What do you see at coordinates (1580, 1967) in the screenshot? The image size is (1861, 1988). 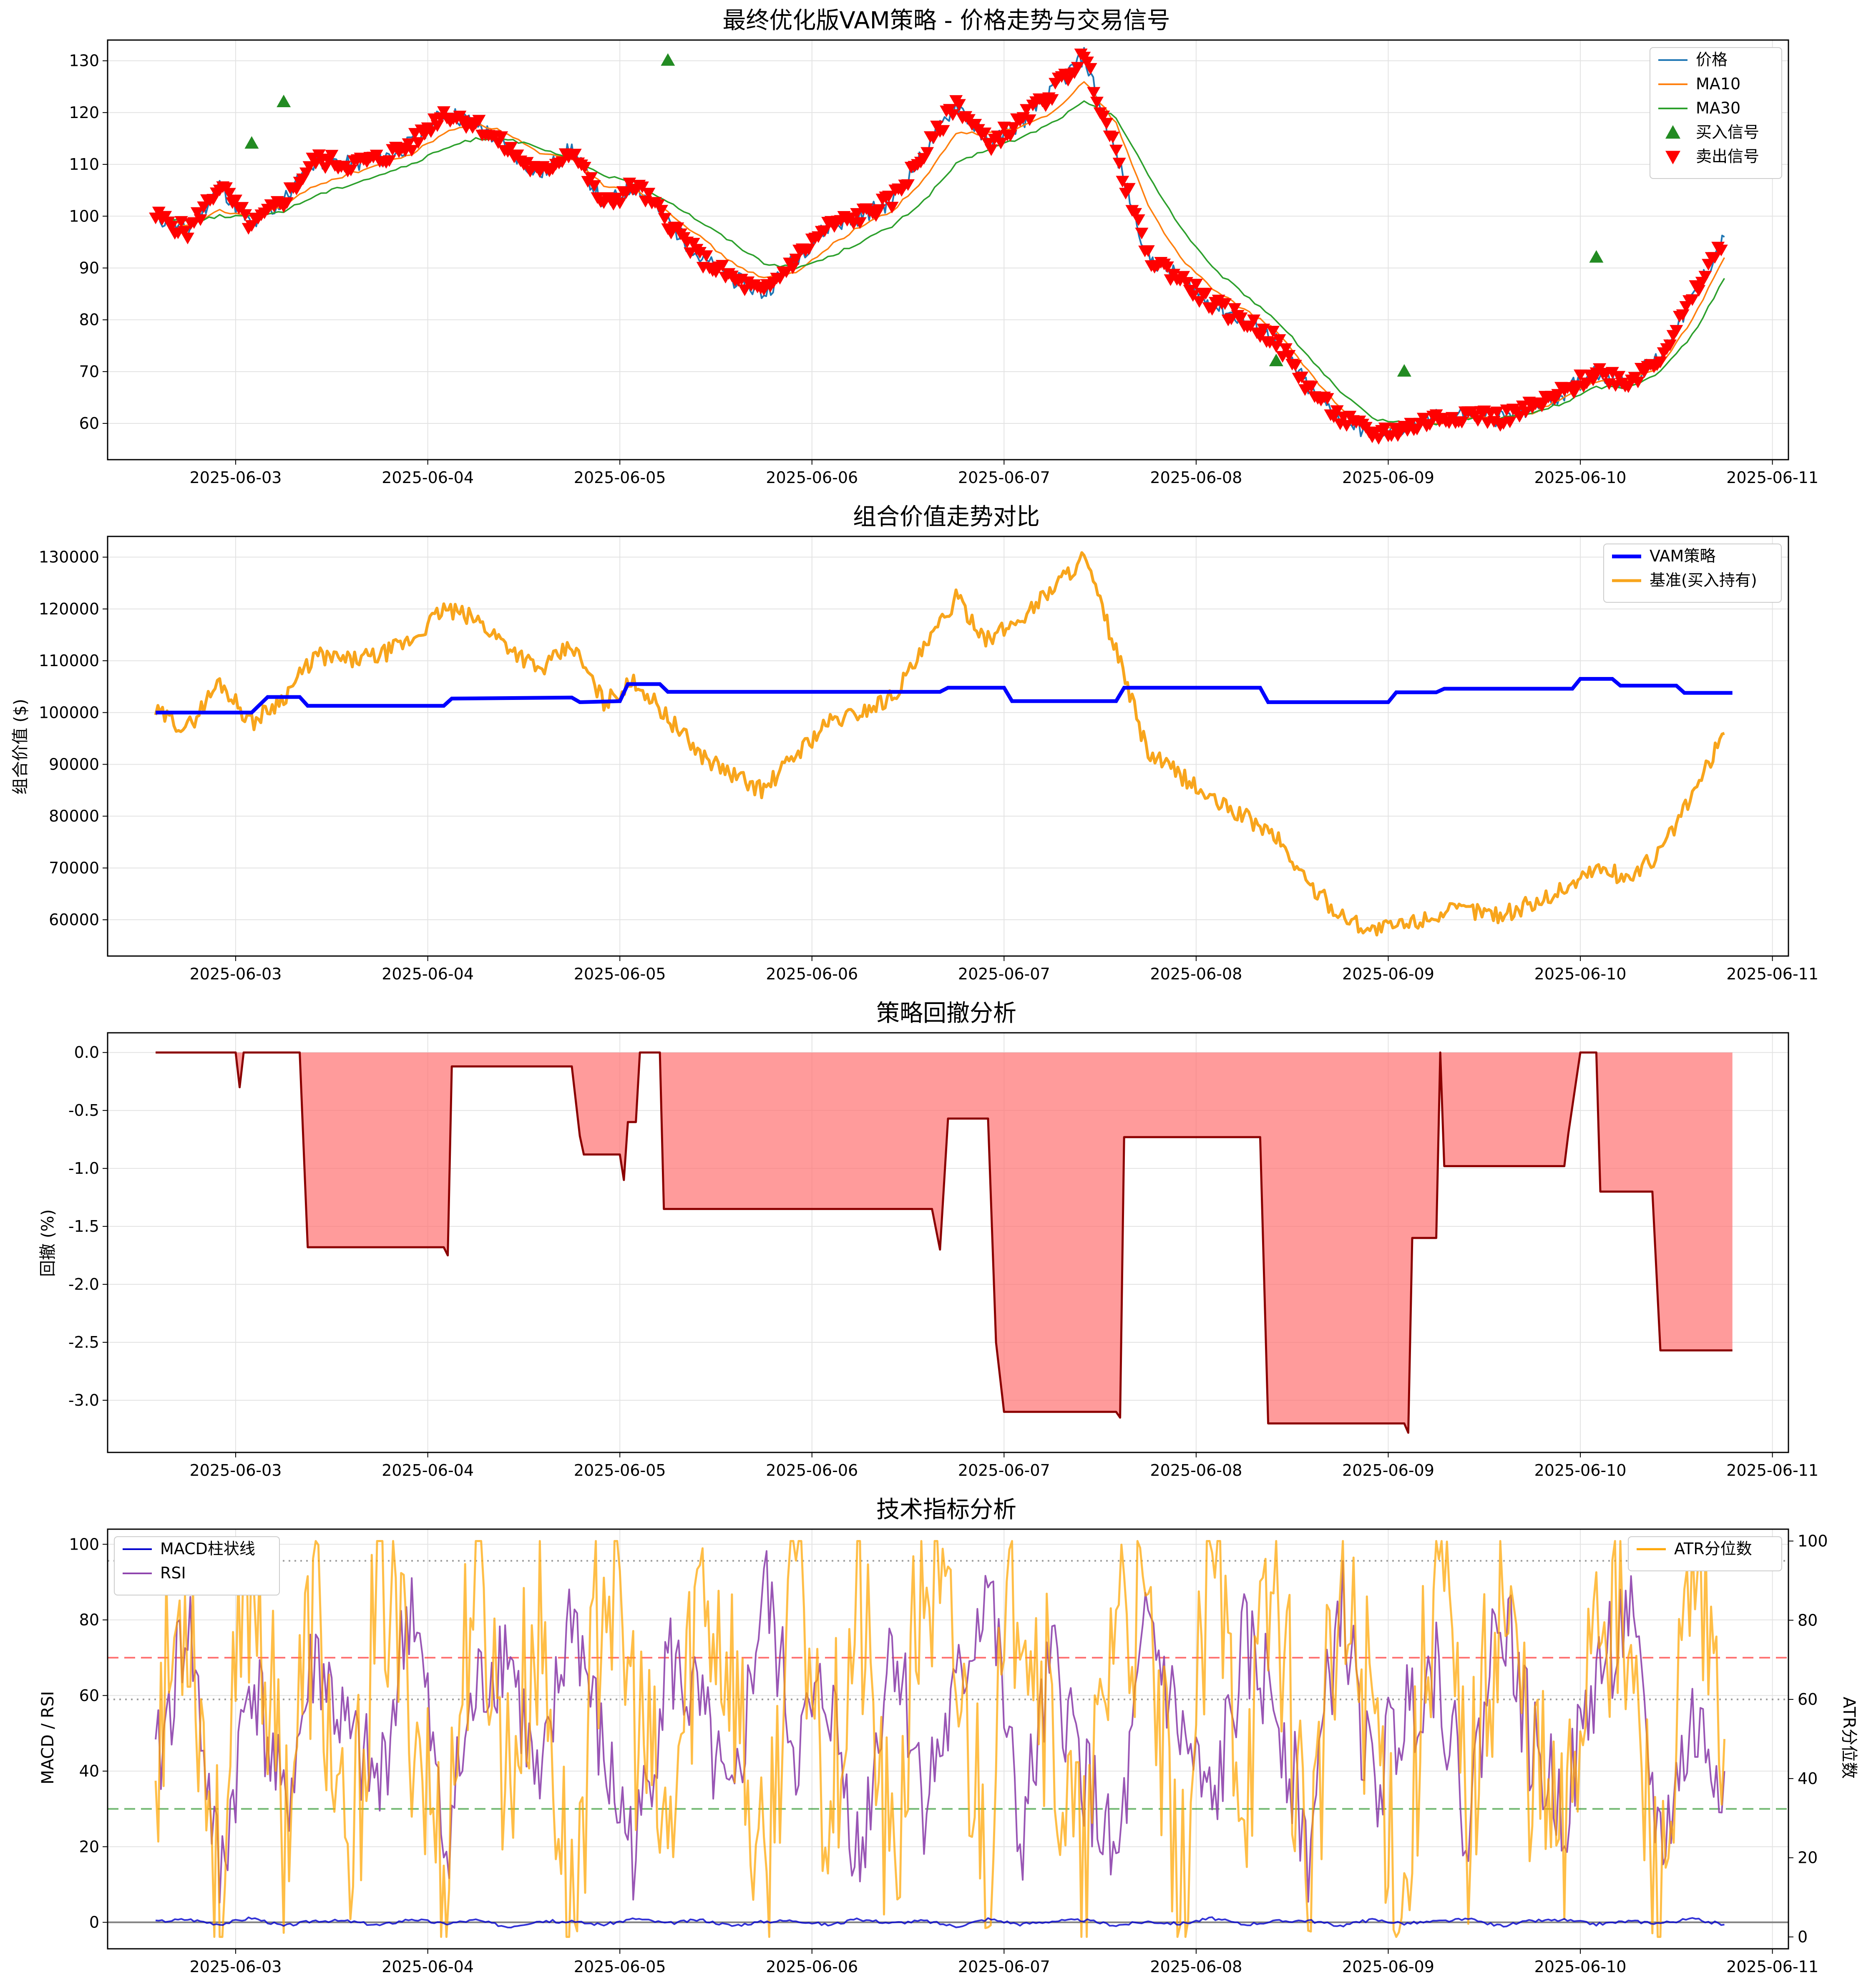 I see `x-tick-label: 2025-06-10` at bounding box center [1580, 1967].